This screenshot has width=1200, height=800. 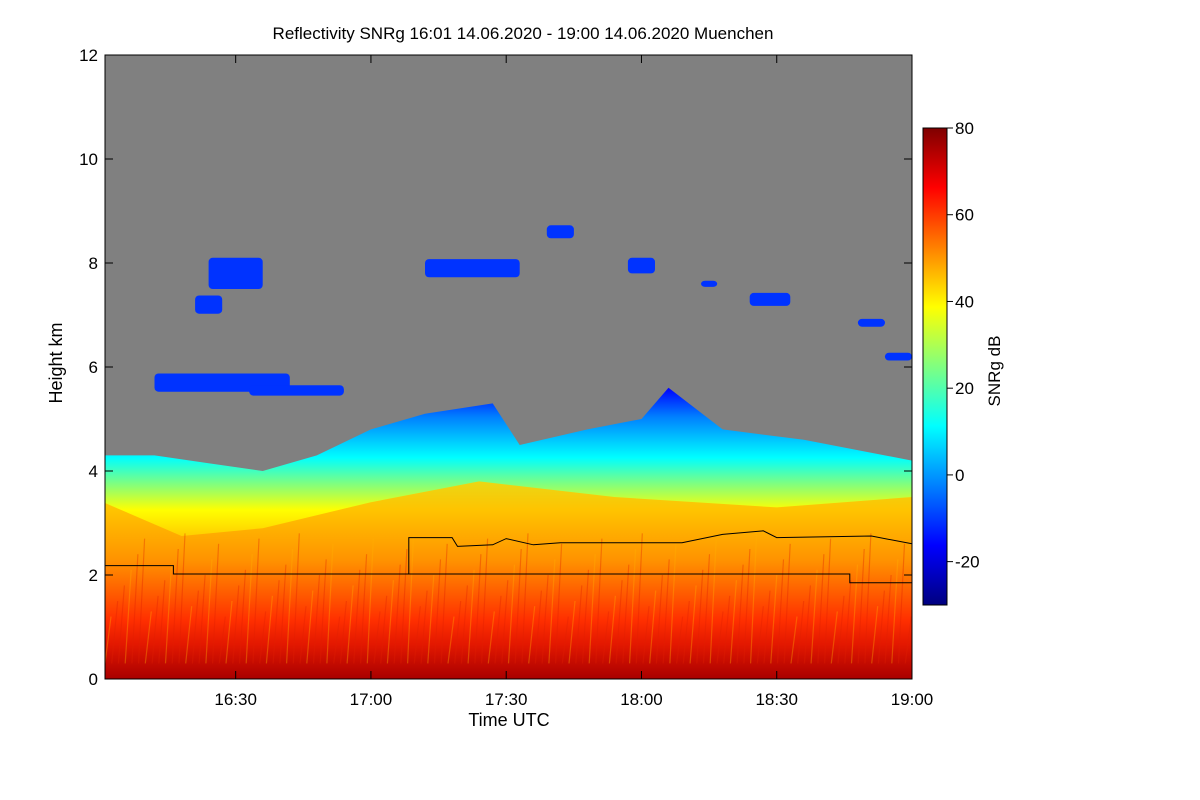 What do you see at coordinates (964, 128) in the screenshot?
I see `colorbar-tick-label: 80` at bounding box center [964, 128].